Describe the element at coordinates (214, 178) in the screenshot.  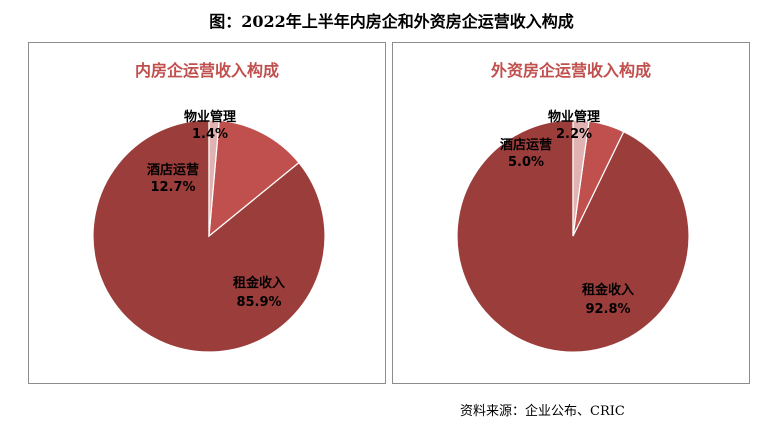
I see `pie-slice-domestic-property` at that location.